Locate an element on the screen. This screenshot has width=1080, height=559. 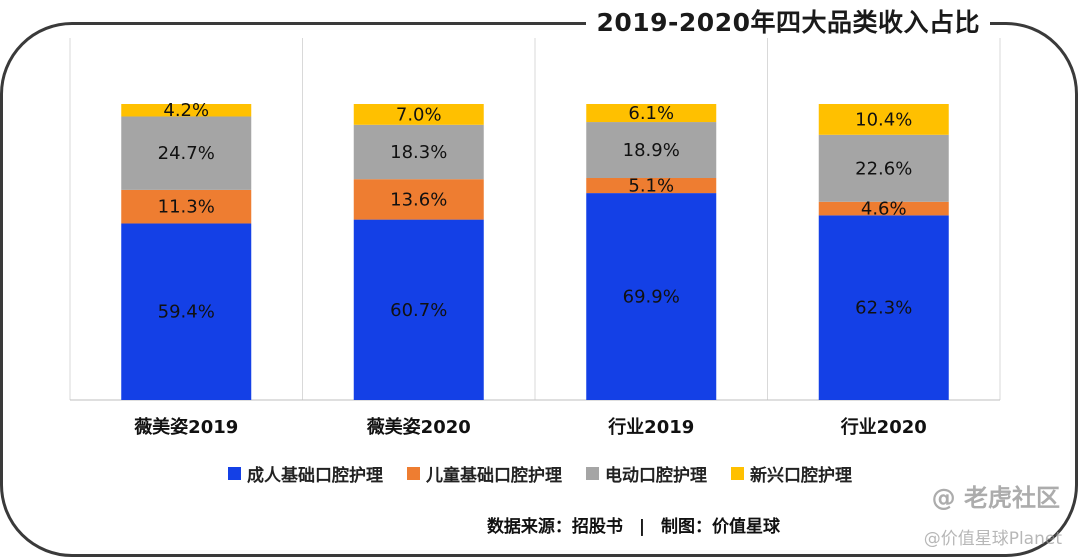
legend-item-emerging: 新兴口腔护理 is located at coordinates (791, 473).